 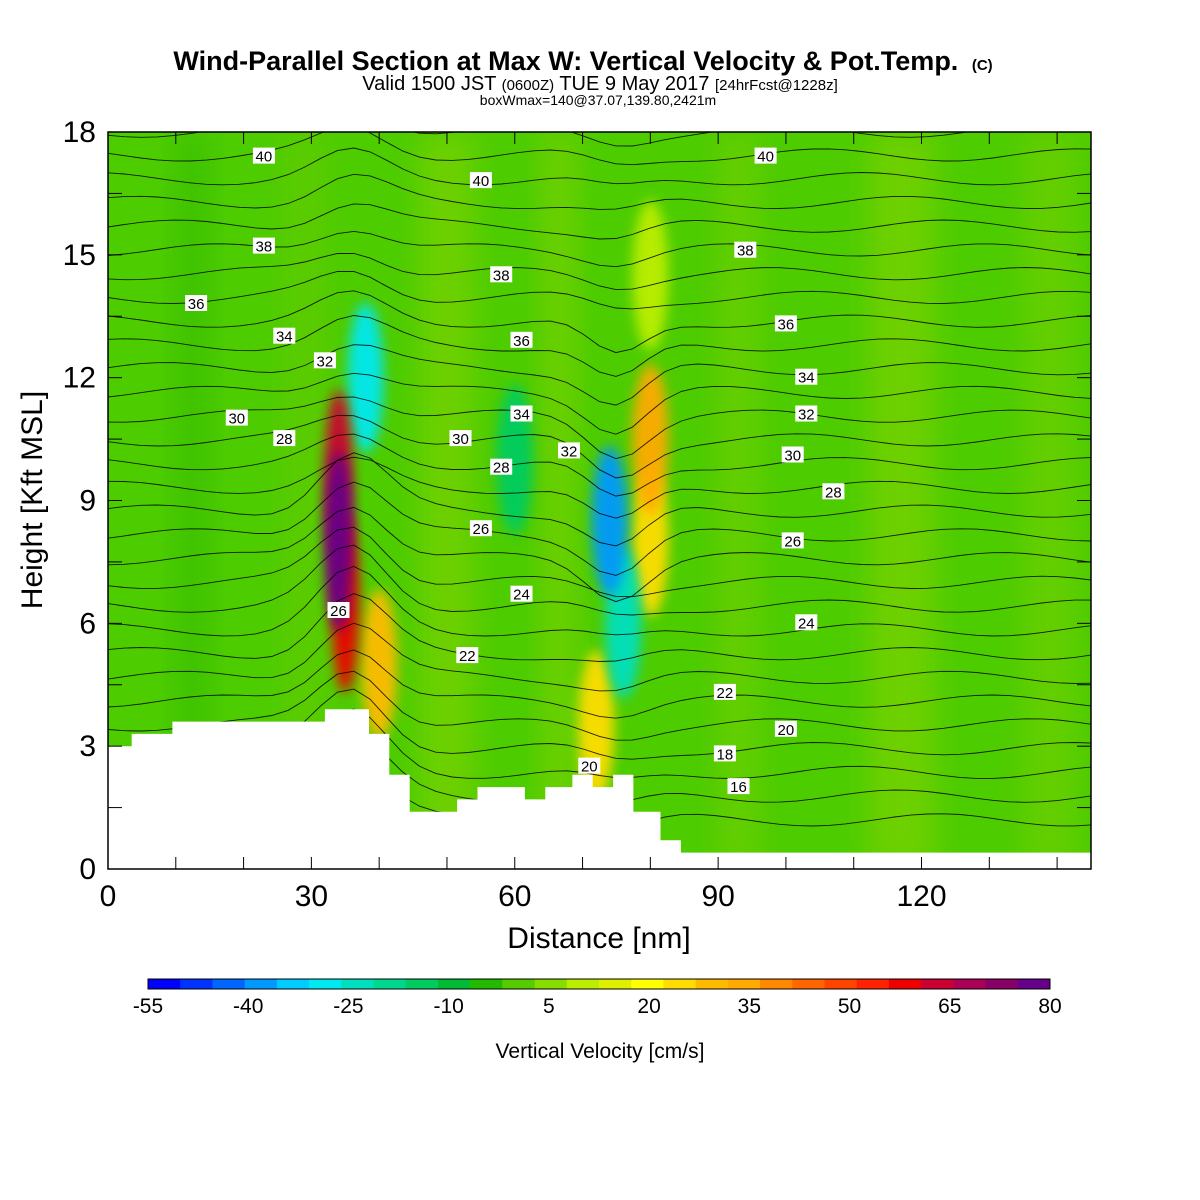 I want to click on colorbar-tick-label: 80, so click(x=1049, y=1006).